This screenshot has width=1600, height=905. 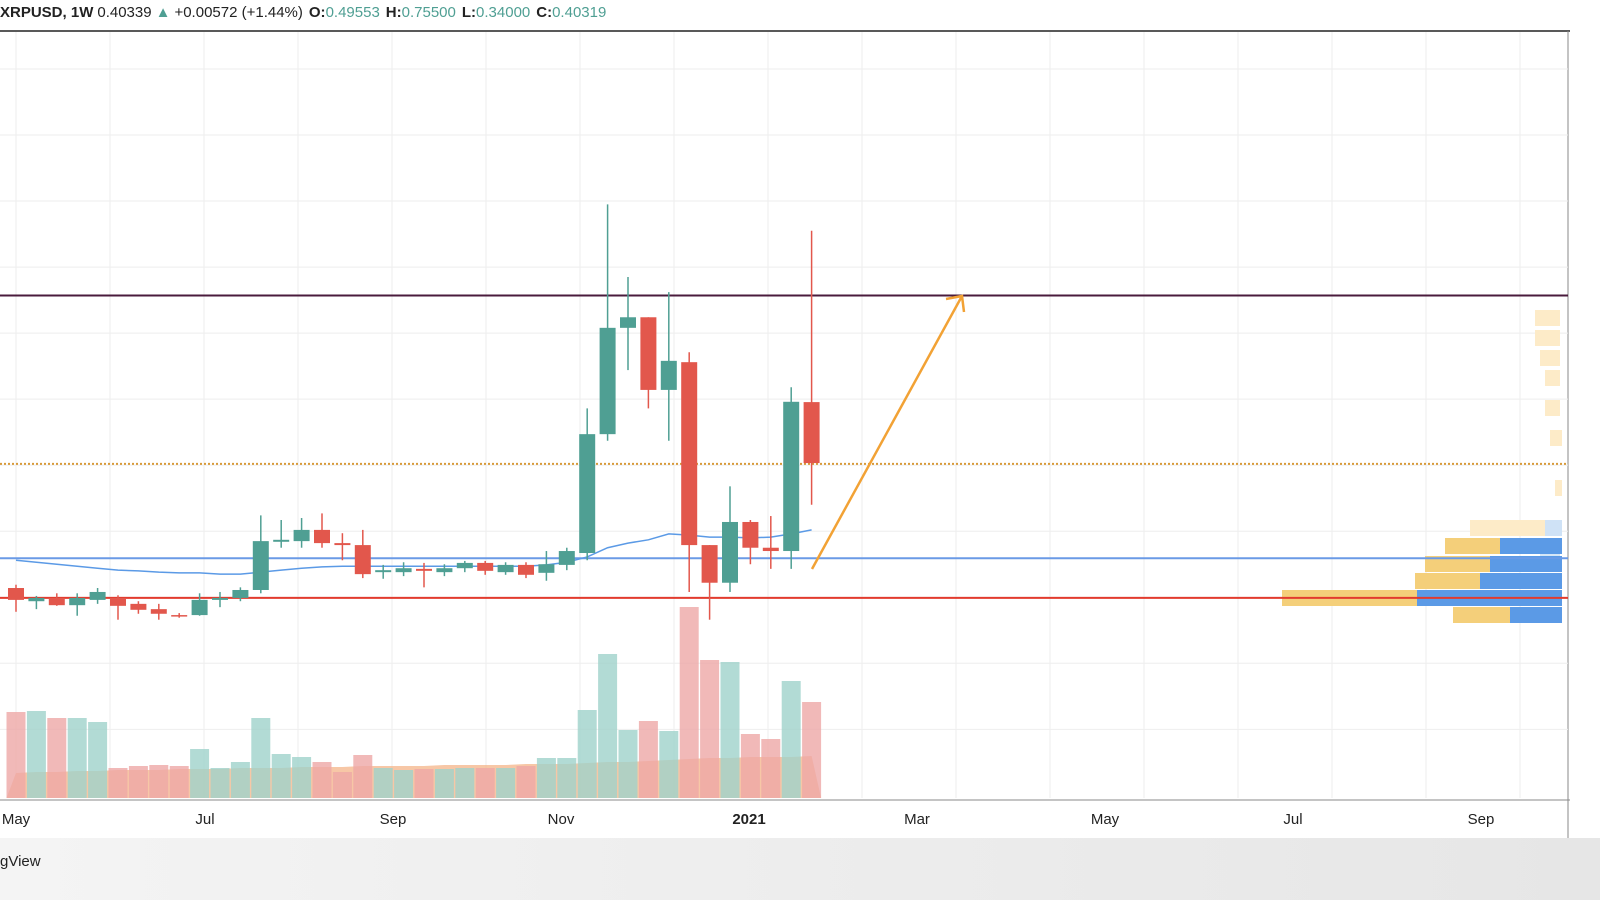 I want to click on projection-arrow, so click(x=888, y=432).